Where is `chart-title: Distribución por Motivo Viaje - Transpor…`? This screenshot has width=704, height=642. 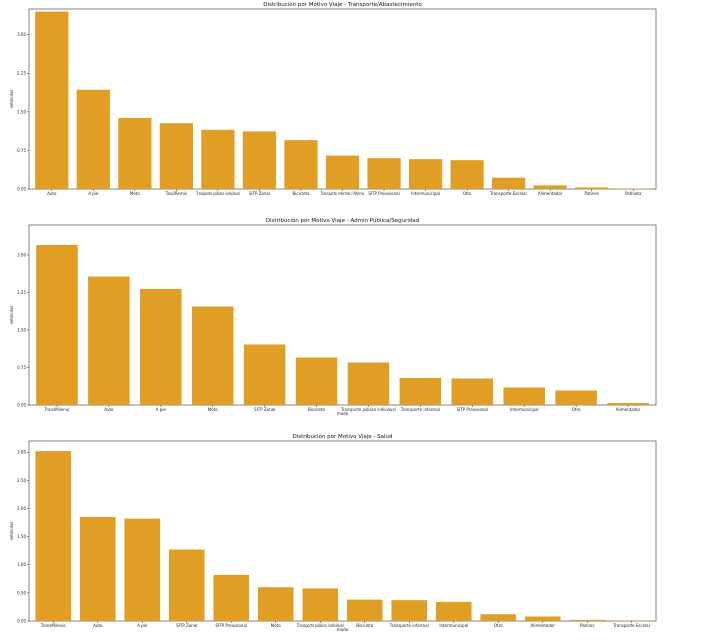
chart-title: Distribución por Motivo Viaje - Transpor… is located at coordinates (342, 4).